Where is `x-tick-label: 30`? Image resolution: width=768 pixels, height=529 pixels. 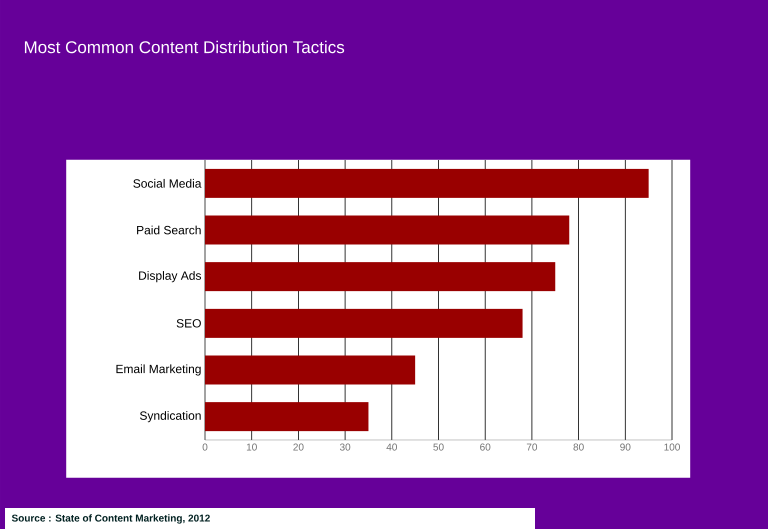 x-tick-label: 30 is located at coordinates (345, 447).